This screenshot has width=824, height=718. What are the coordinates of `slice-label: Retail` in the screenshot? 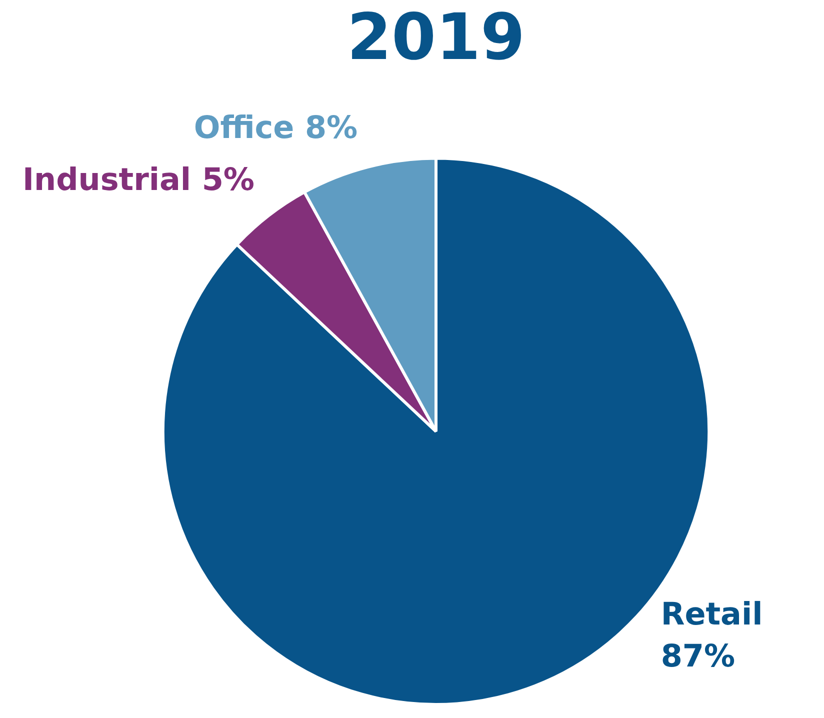 It's located at (711, 614).